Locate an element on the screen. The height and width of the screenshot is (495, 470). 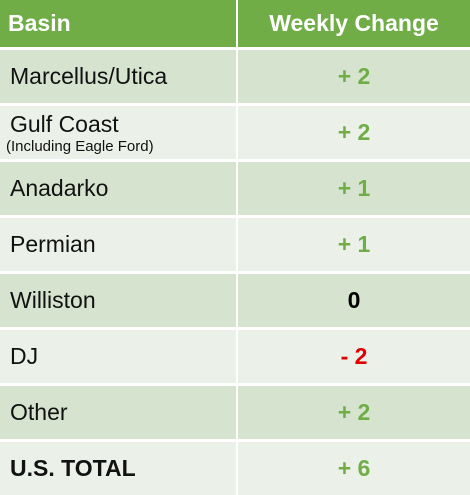
basin-note: (Including Eagle Ford) is located at coordinates (80, 146).